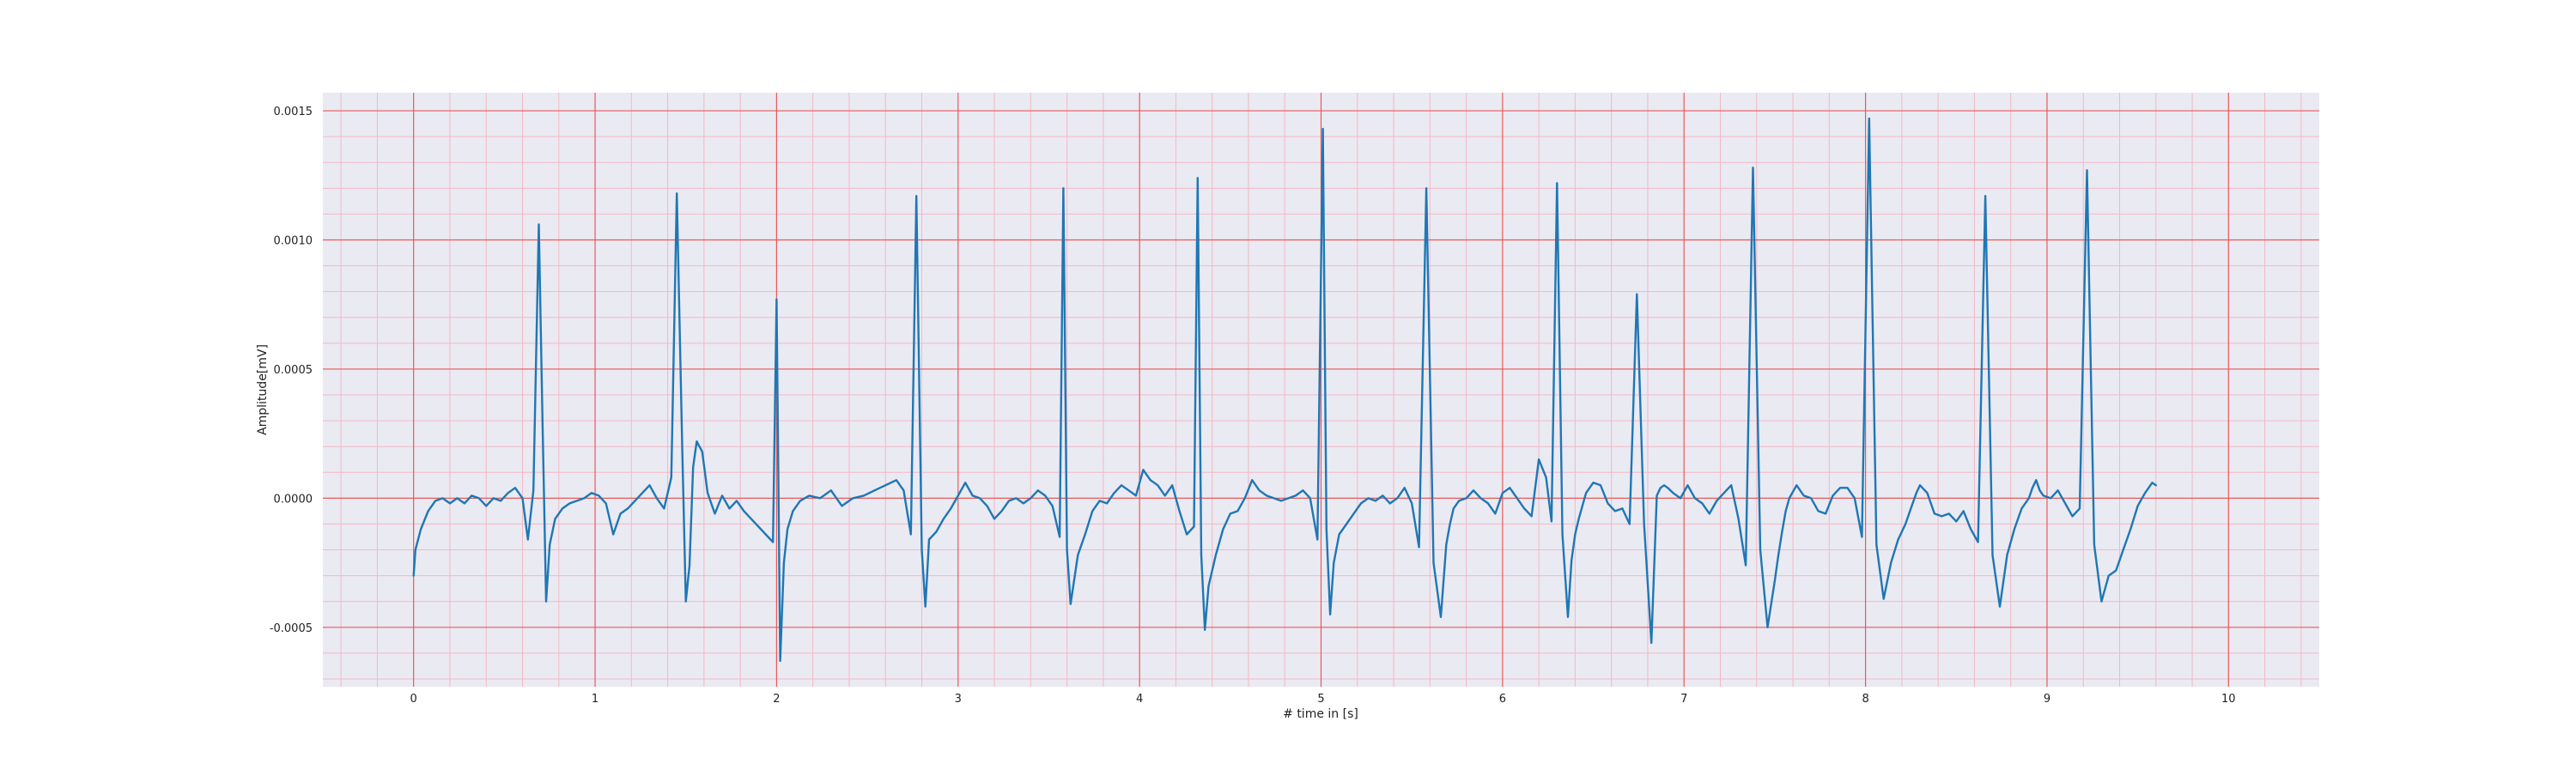 Image resolution: width=2576 pixels, height=776 pixels. What do you see at coordinates (2047, 699) in the screenshot?
I see `x-tick-label: 9` at bounding box center [2047, 699].